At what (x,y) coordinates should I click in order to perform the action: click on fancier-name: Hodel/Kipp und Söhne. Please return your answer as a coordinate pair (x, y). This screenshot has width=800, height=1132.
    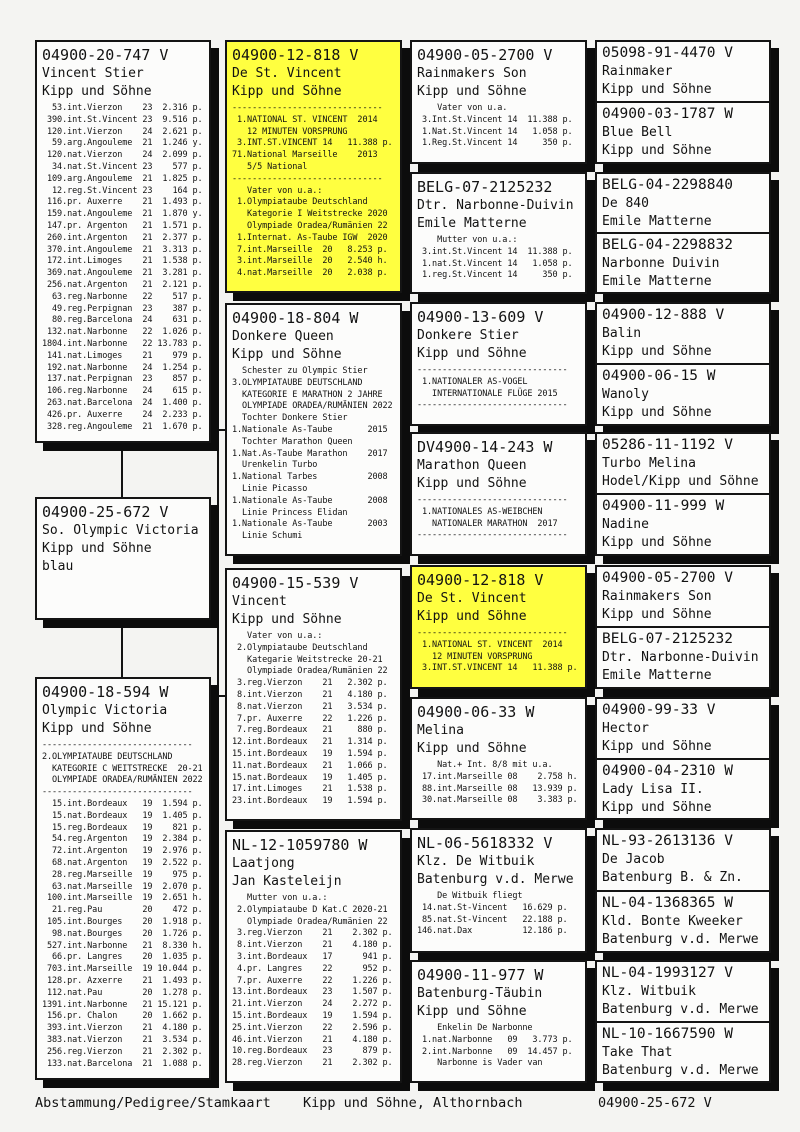
    Looking at the image, I should click on (680, 481).